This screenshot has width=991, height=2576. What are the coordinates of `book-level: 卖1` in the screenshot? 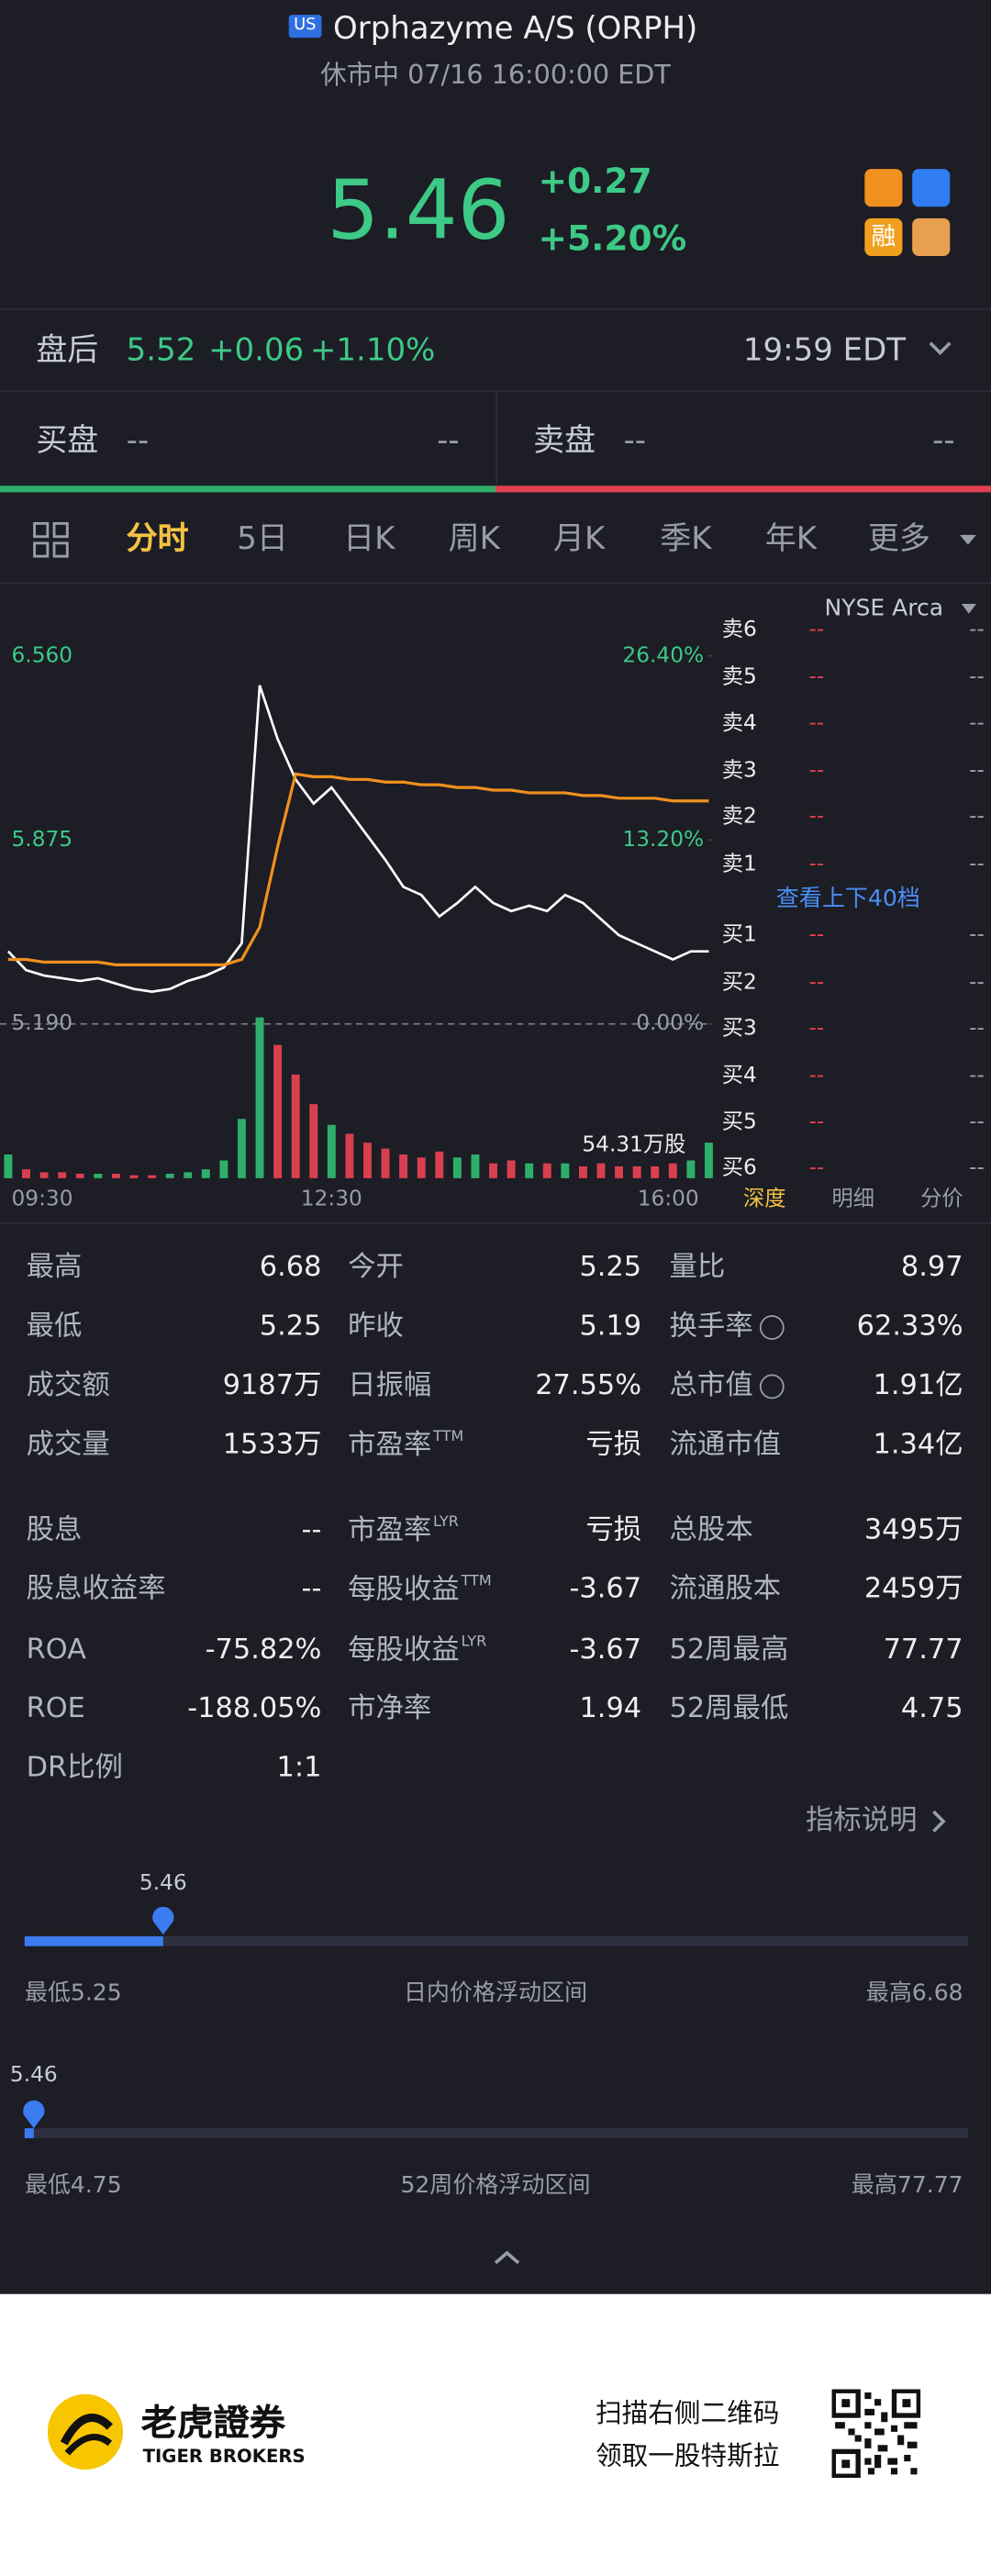 It's located at (739, 864).